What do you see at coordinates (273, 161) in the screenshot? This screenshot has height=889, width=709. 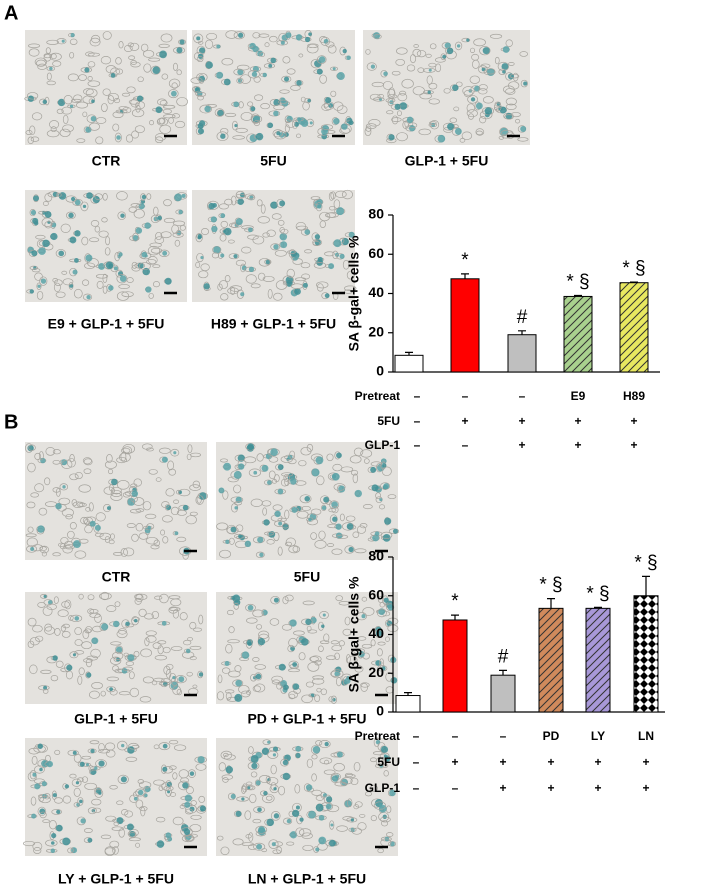 I see `image-caption: 5FU` at bounding box center [273, 161].